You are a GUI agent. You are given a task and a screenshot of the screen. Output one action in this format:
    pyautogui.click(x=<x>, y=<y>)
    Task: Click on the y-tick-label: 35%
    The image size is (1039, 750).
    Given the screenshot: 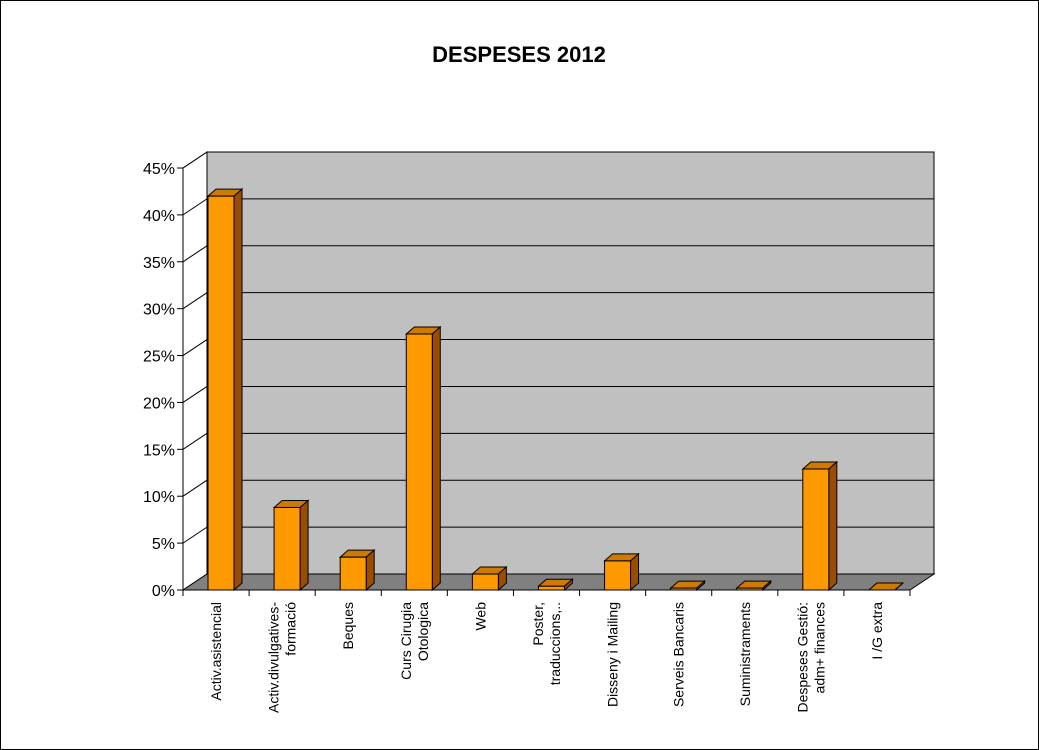 What is the action you would take?
    pyautogui.click(x=159, y=263)
    